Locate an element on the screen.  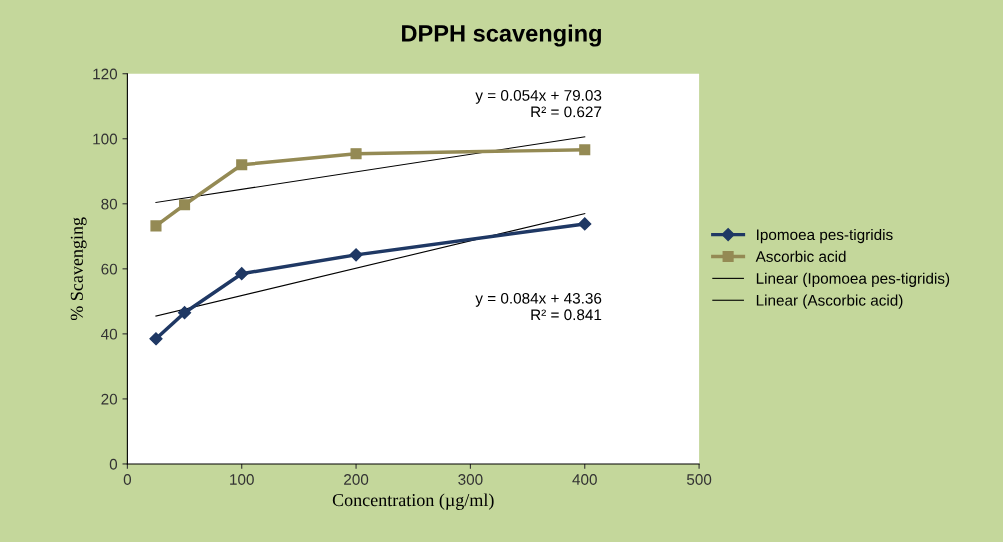
y-tick-label: 40 is located at coordinates (109, 334).